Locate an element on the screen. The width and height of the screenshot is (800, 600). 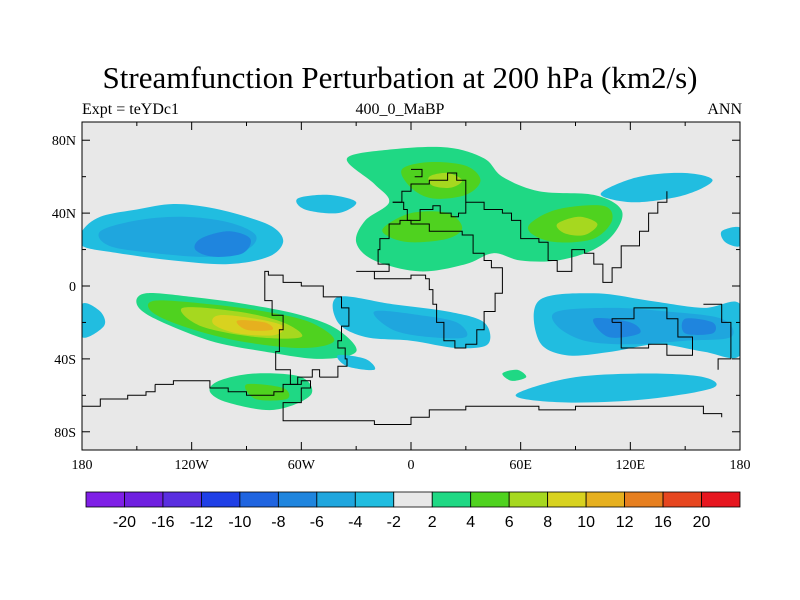
experiment-label: Expt = teYDc1 is located at coordinates (130, 109).